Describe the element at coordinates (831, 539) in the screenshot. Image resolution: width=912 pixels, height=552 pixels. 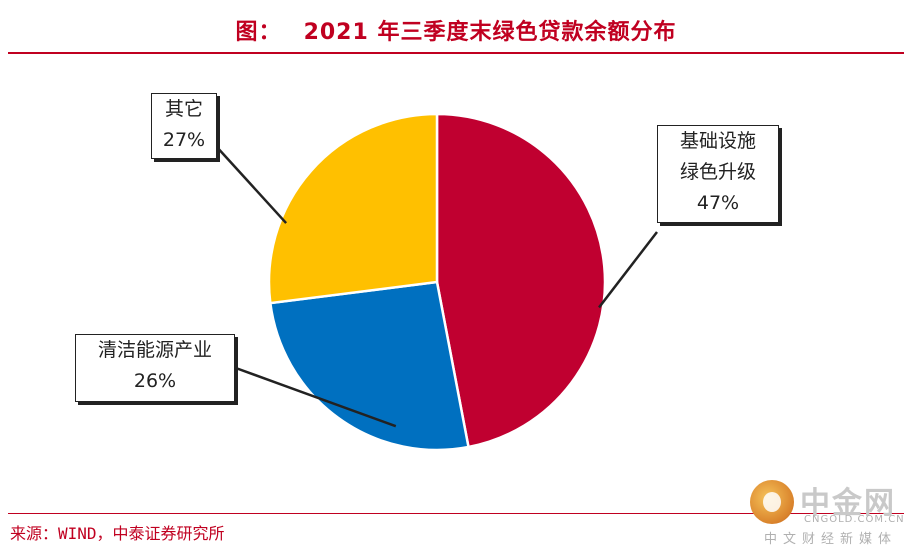
I see `watermark-tagline: 中文财经新媒体` at that location.